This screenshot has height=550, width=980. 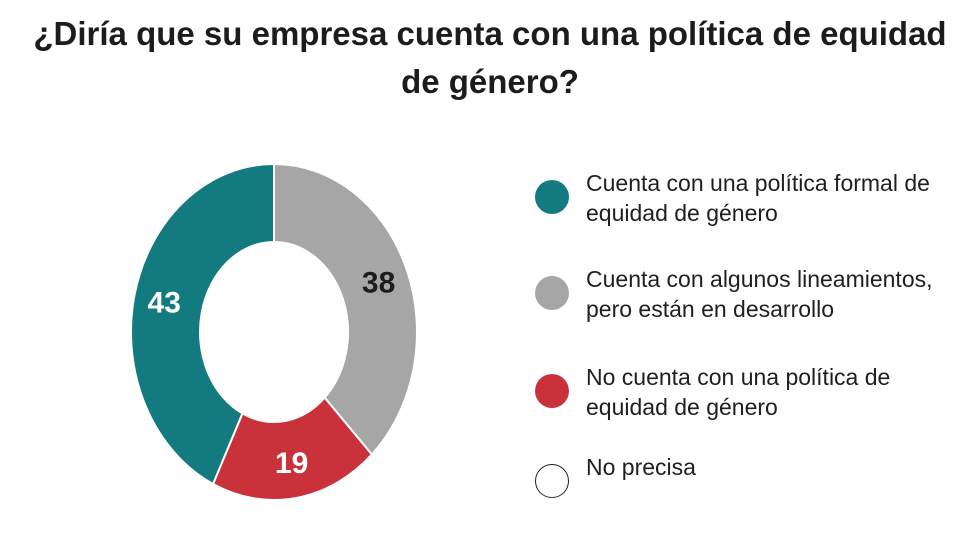 What do you see at coordinates (641, 467) in the screenshot?
I see `legend-label-no-answer: No precisa` at bounding box center [641, 467].